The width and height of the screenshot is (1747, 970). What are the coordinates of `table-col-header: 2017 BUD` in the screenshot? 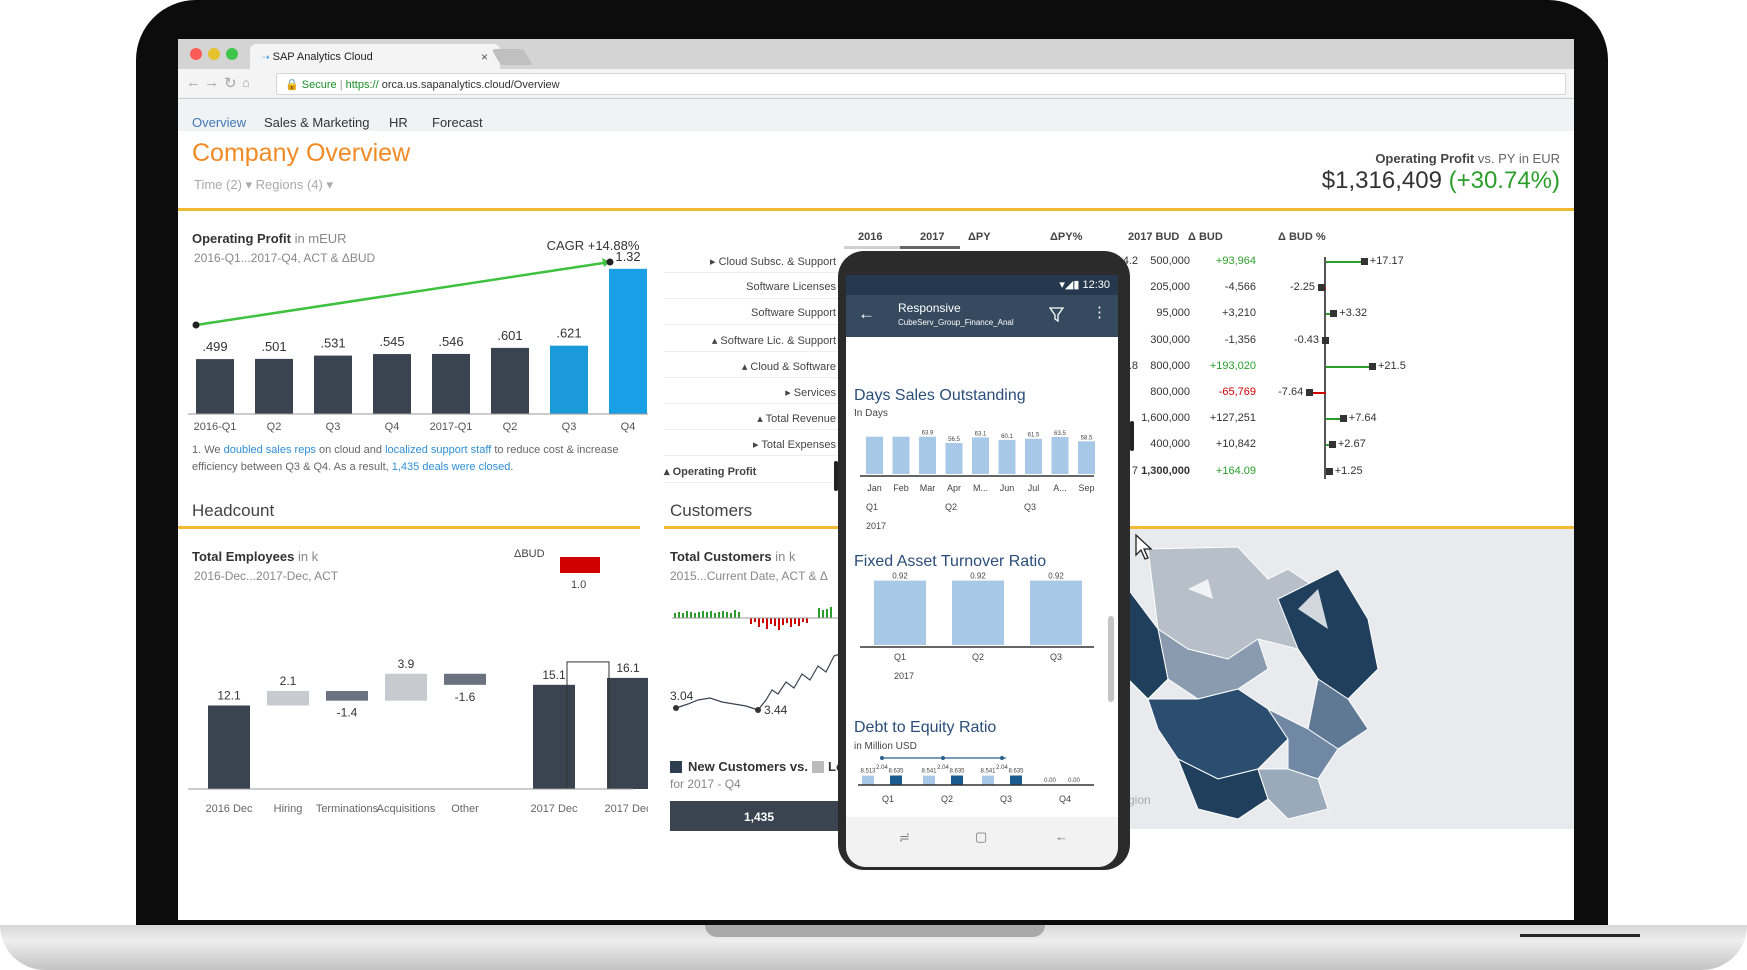 It's located at (1154, 237).